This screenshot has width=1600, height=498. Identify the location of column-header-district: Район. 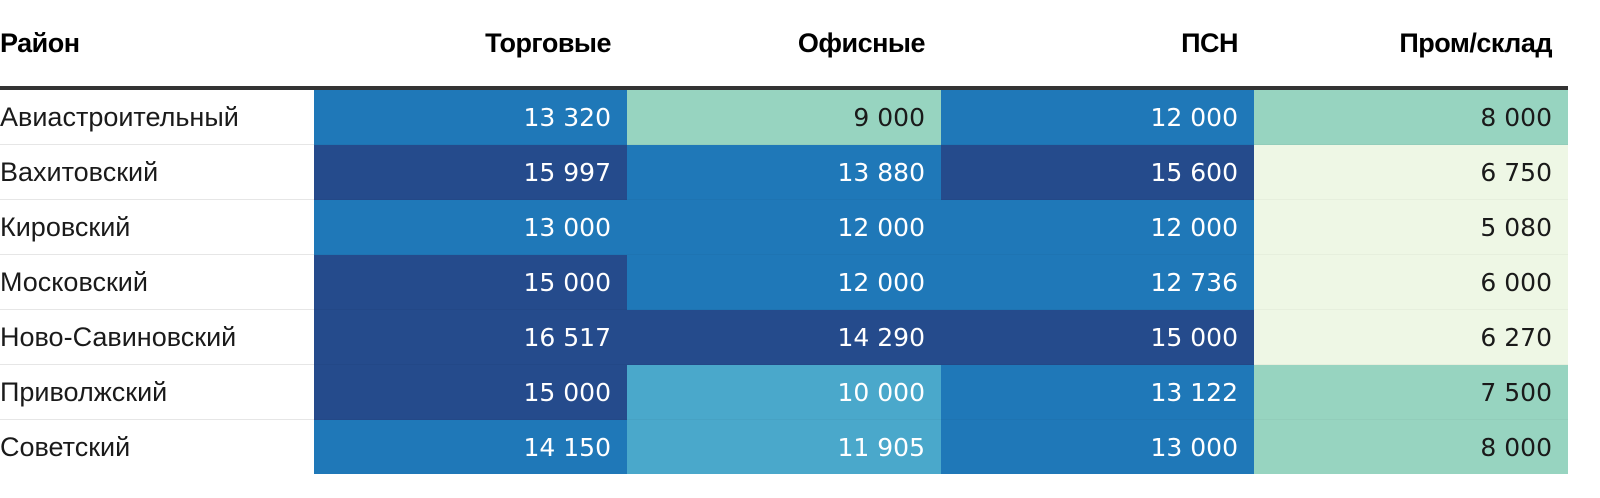
(157, 45).